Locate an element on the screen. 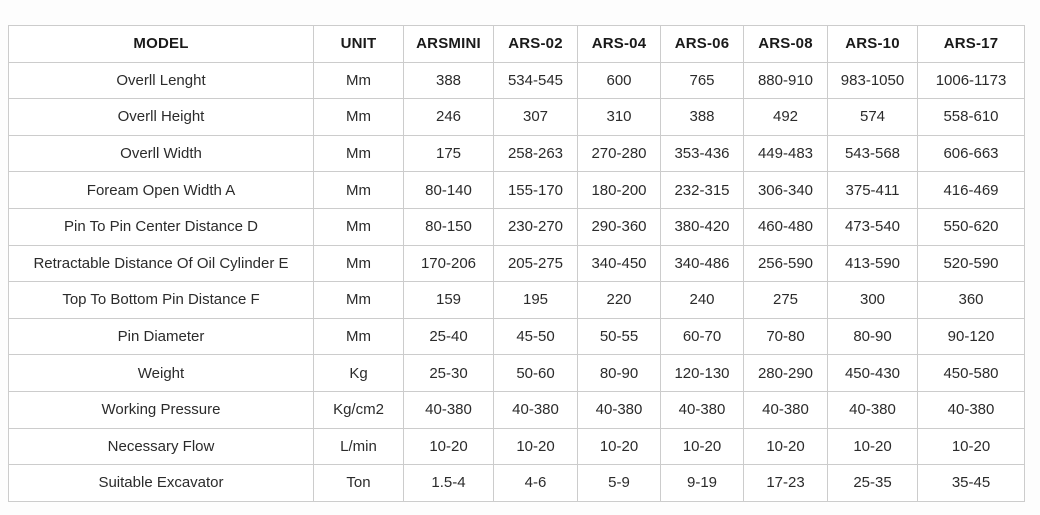  value-cell: 170-206 is located at coordinates (448, 263).